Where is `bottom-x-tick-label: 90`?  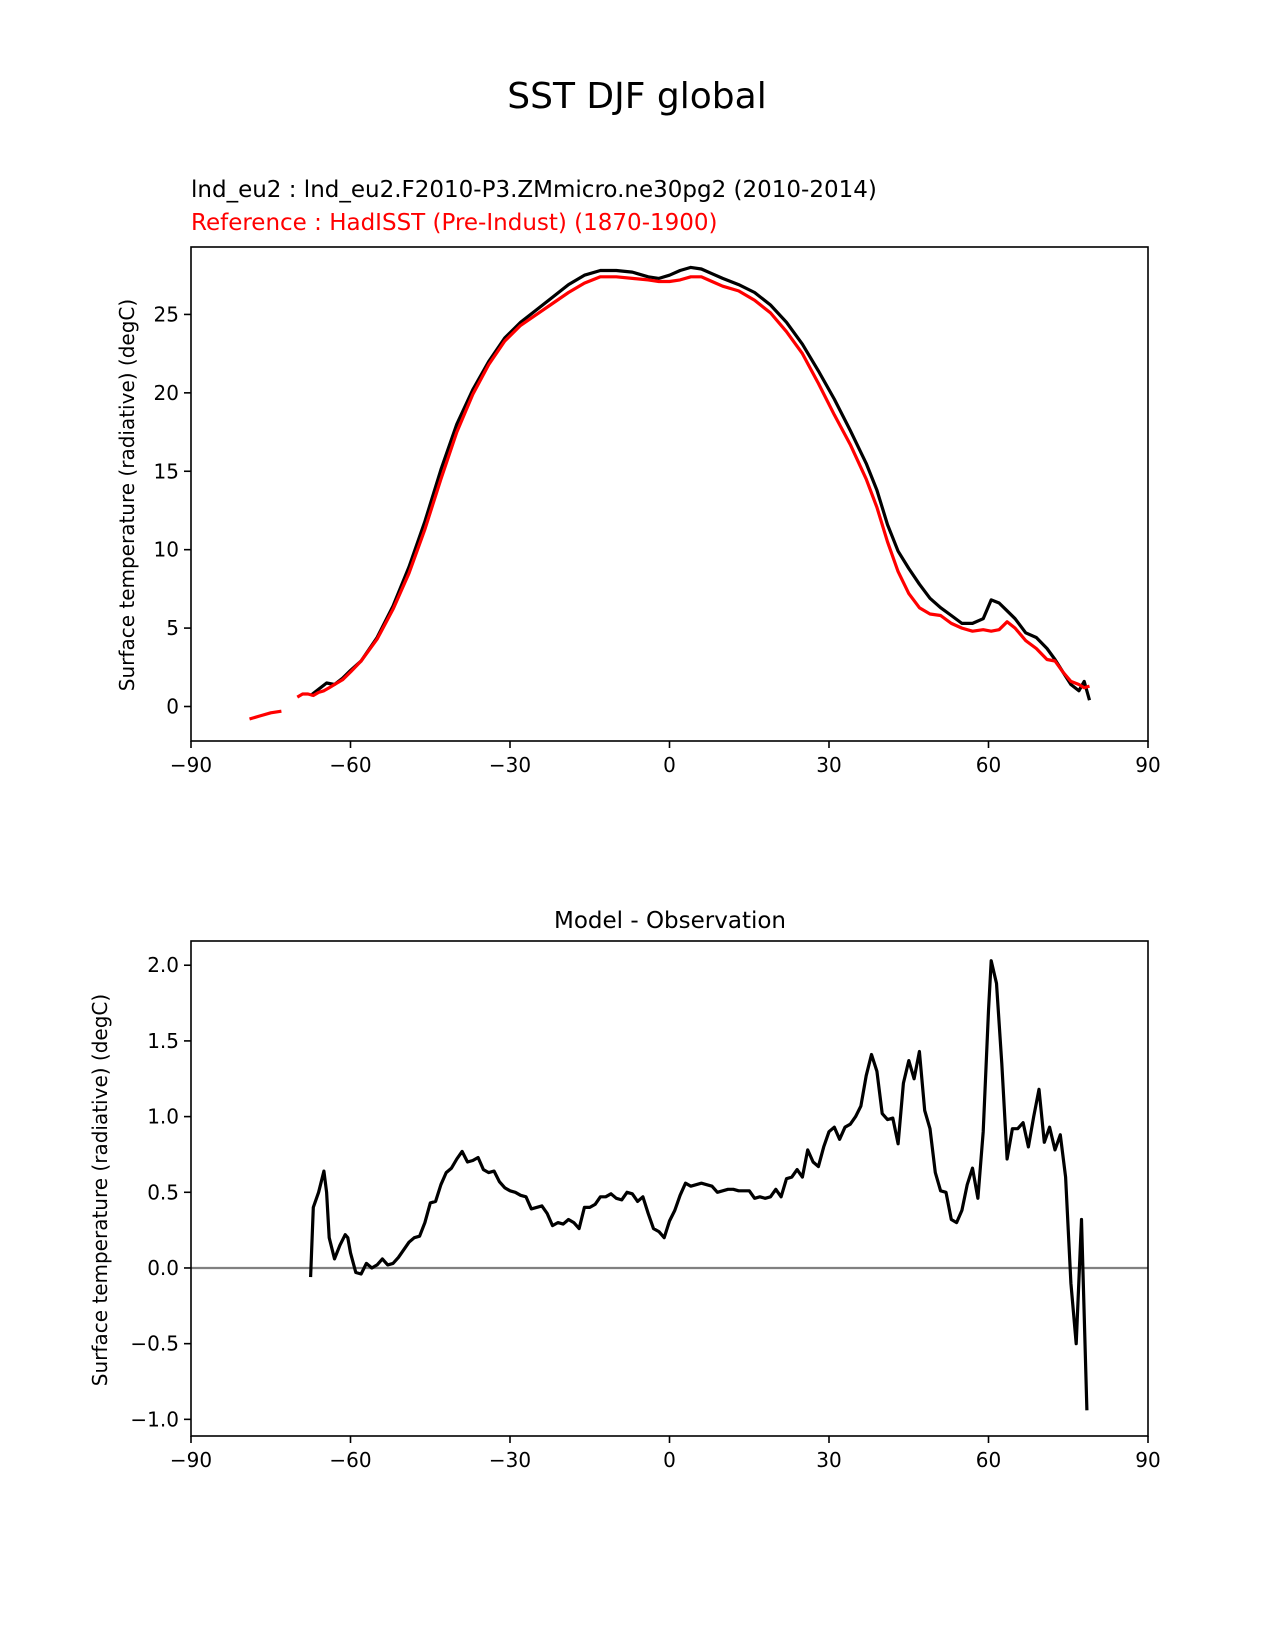 bottom-x-tick-label: 90 is located at coordinates (1147, 1460).